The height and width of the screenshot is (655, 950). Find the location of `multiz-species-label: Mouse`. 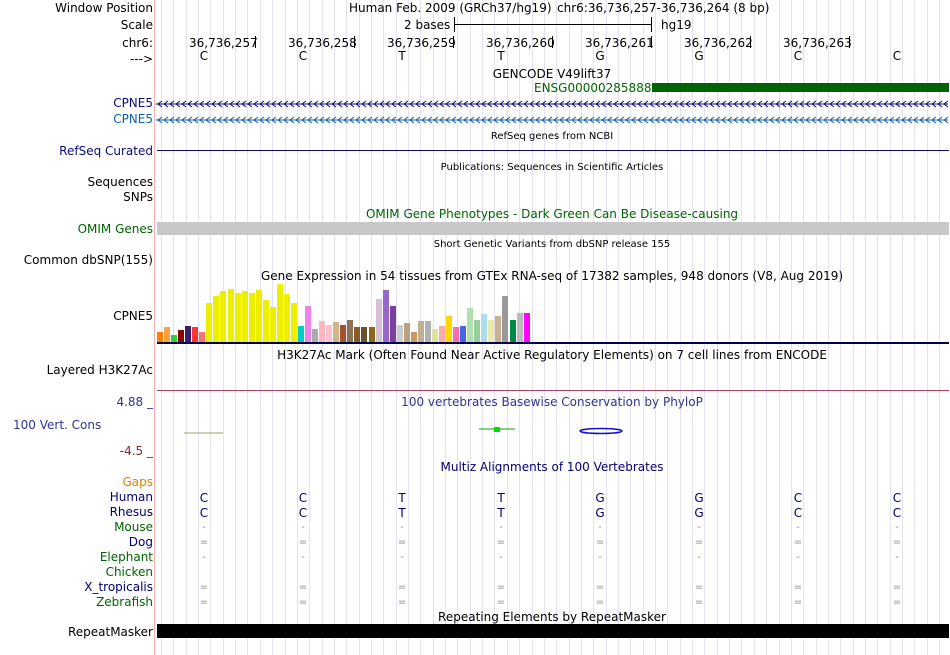

multiz-species-label: Mouse is located at coordinates (133, 527).